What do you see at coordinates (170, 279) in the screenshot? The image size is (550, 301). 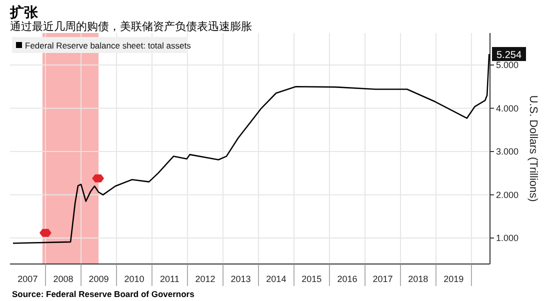 I see `x-tick-label: 2011` at bounding box center [170, 279].